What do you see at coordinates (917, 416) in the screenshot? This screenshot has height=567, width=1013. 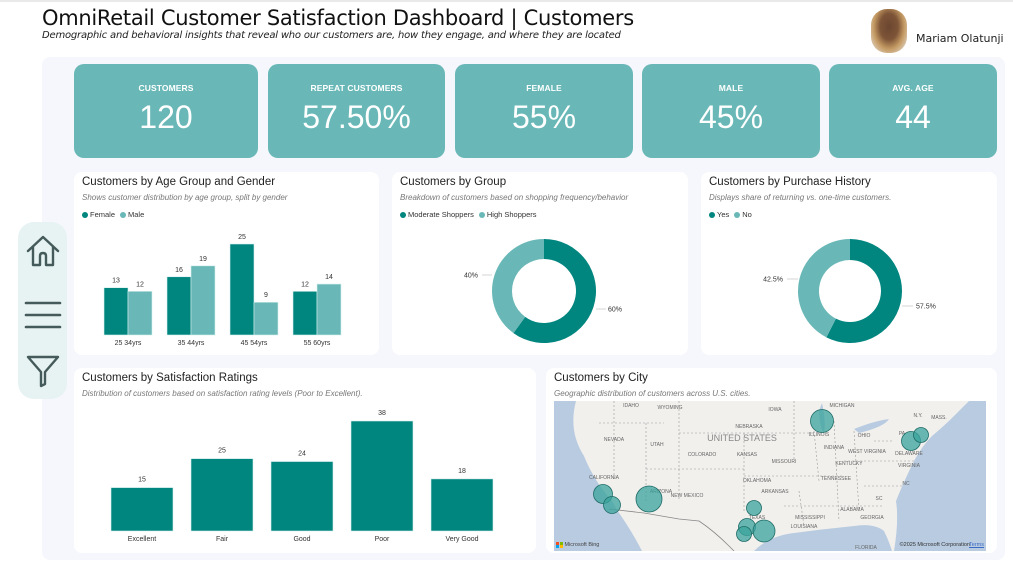 I see `map-label-n-y-: N.Y.` at bounding box center [917, 416].